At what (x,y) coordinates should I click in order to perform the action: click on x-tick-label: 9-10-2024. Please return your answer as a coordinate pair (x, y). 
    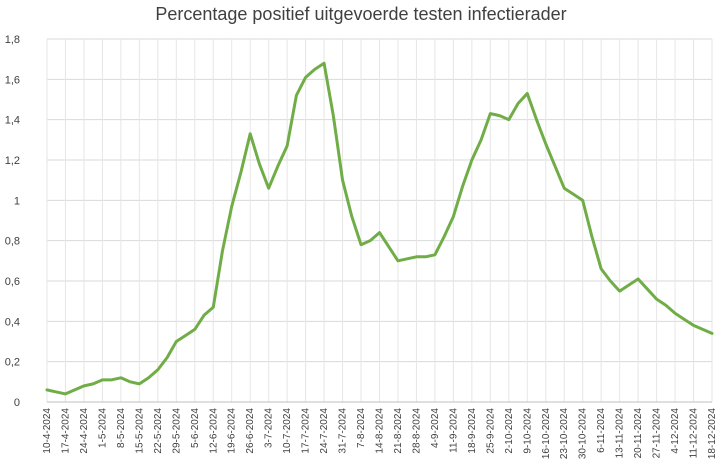
    Looking at the image, I should click on (527, 431).